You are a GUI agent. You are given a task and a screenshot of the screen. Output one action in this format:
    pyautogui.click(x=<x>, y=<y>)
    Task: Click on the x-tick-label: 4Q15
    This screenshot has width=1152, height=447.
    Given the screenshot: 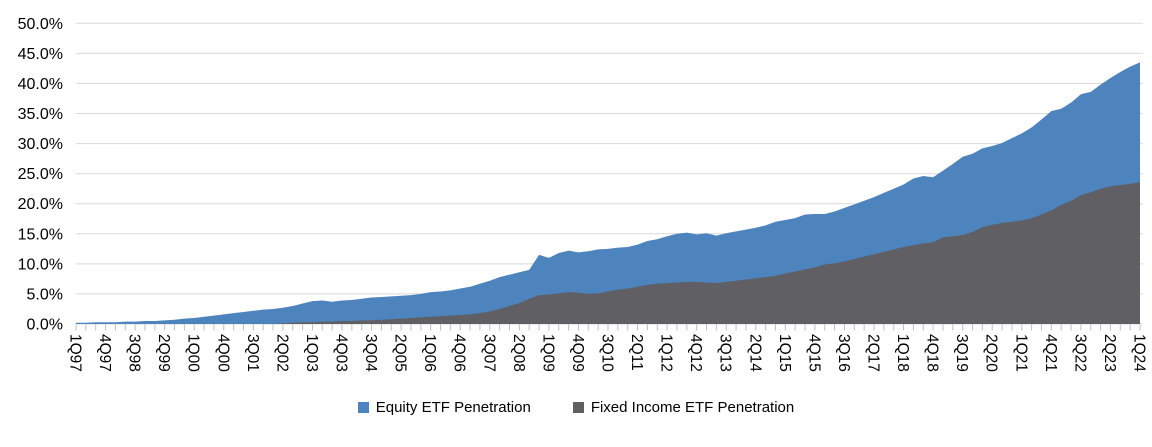 What is the action you would take?
    pyautogui.click(x=813, y=353)
    